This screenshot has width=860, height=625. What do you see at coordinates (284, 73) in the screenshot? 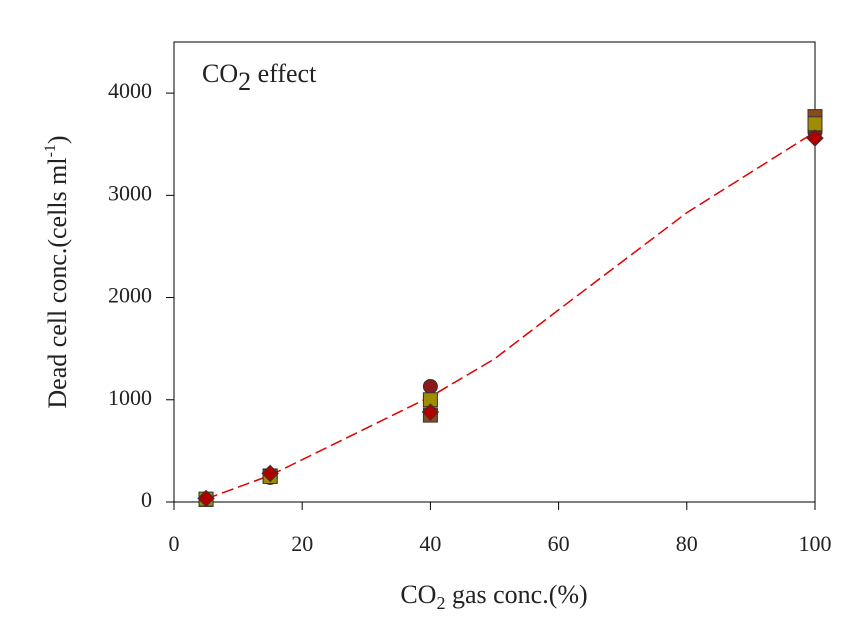
I see `title-part: effect` at bounding box center [284, 73].